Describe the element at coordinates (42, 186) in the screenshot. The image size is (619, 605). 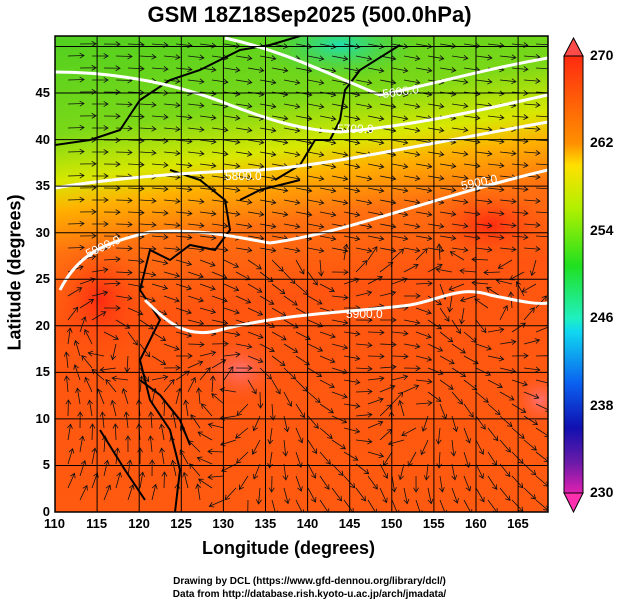
I see `y-tick-label: 35` at that location.